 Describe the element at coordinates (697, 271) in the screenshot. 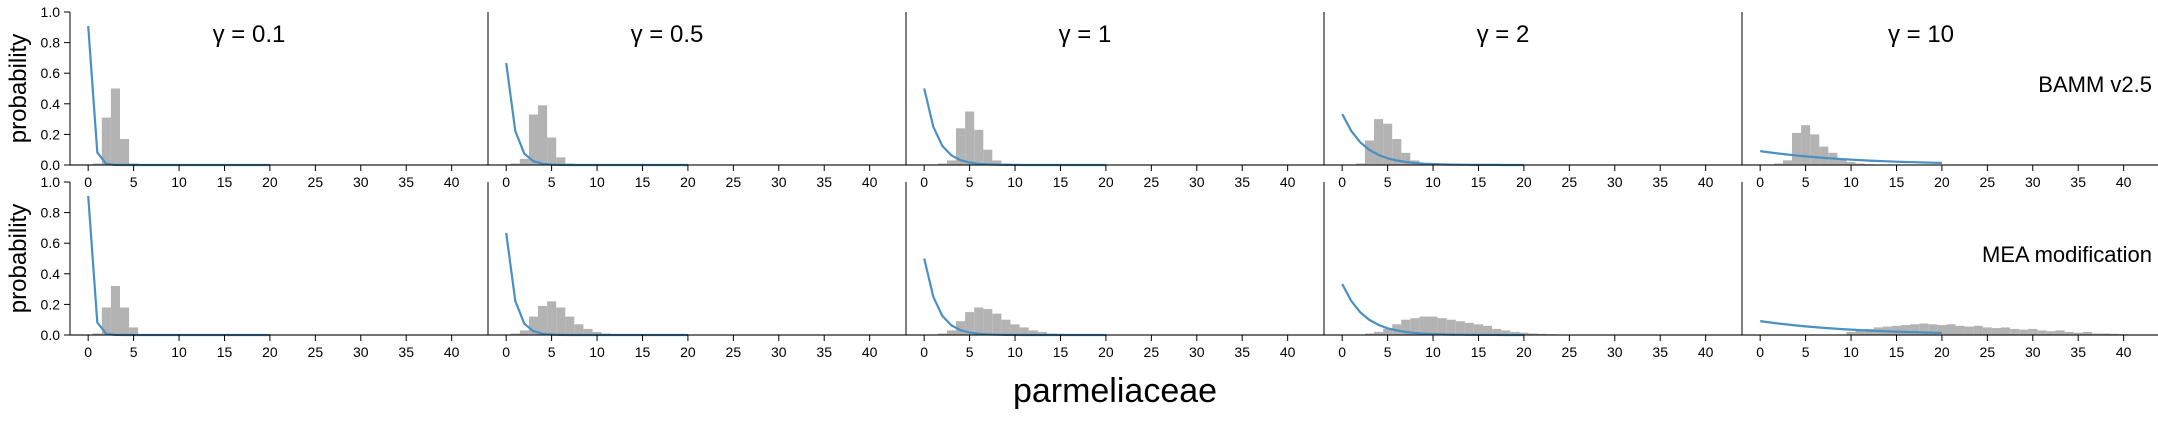

I see `panel-r2-c2: 0 5 10 15 20 25 30 35 40` at that location.